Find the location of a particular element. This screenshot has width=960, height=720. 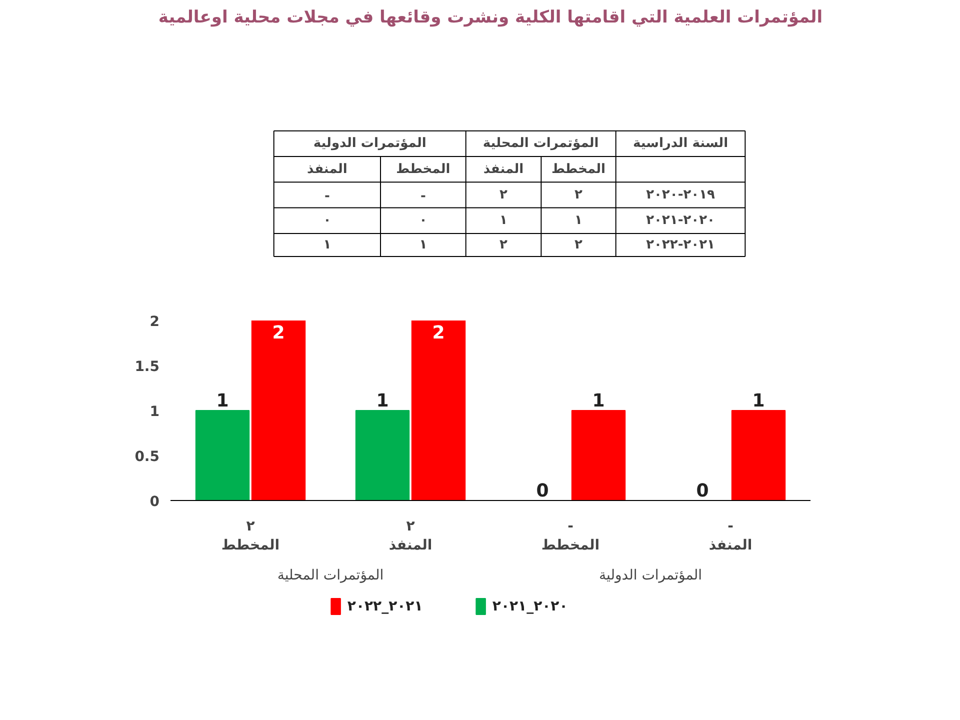

legend-label: ٢٠٢٠_٢٠٢١ is located at coordinates (530, 606).